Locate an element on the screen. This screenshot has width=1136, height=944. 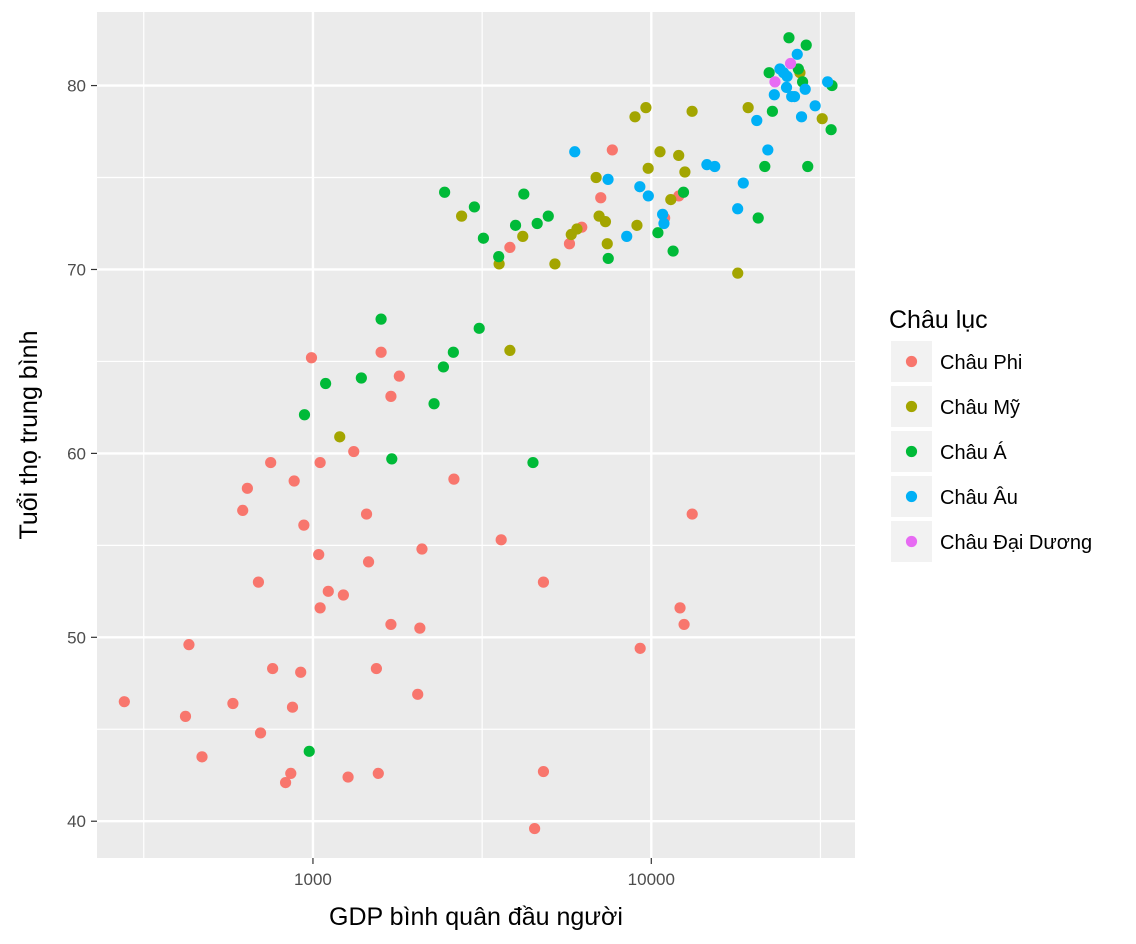
y-tick-label: 50 is located at coordinates (76, 637).